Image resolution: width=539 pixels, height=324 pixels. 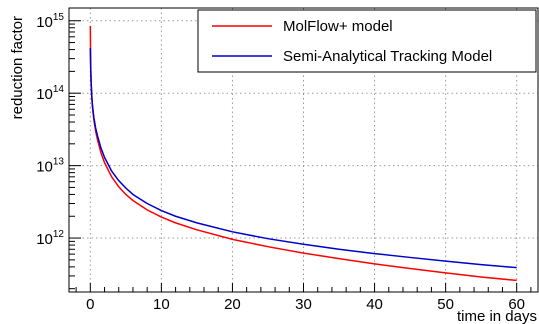 I want to click on x-tick-label: 30, so click(x=303, y=304).